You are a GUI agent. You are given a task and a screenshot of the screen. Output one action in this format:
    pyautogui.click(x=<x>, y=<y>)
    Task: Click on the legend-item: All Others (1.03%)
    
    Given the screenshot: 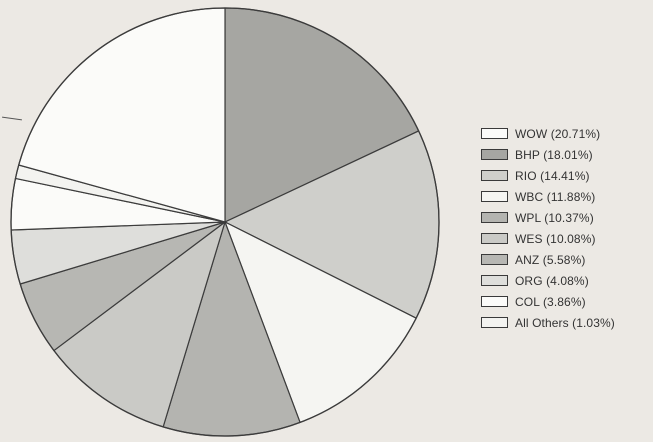 What is the action you would take?
    pyautogui.click(x=548, y=322)
    